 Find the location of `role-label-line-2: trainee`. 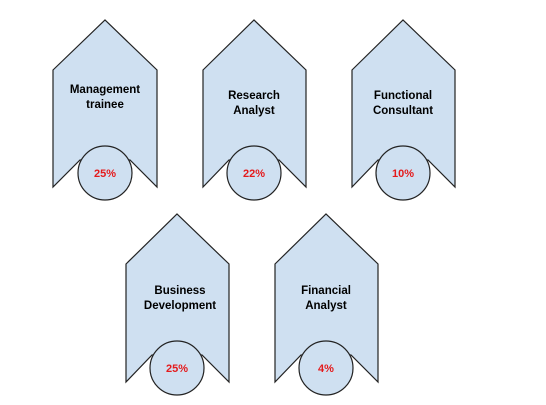

role-label-line-2: trainee is located at coordinates (105, 105).